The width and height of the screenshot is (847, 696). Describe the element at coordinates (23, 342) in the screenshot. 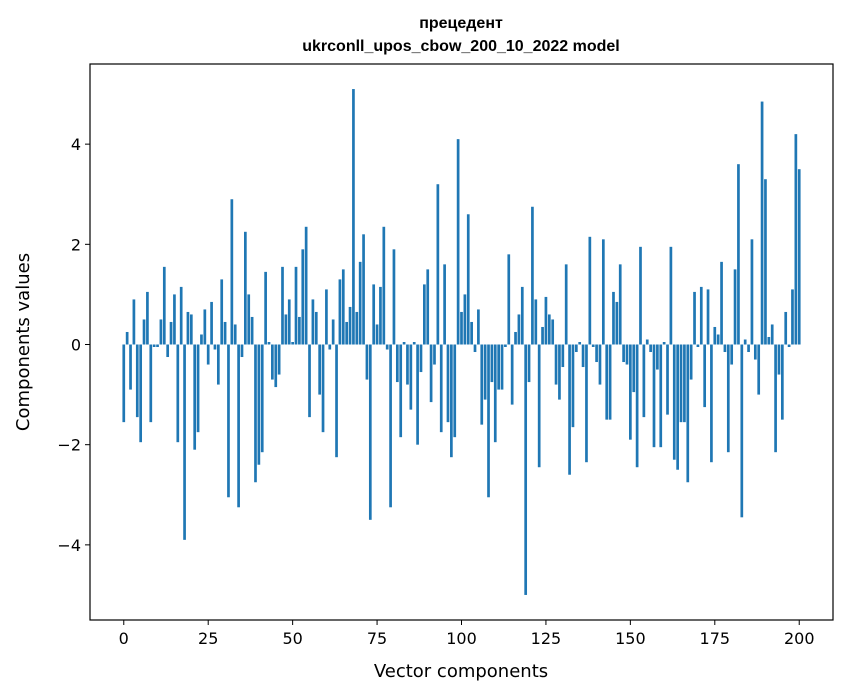

I see `y-axis-label: Components values` at that location.